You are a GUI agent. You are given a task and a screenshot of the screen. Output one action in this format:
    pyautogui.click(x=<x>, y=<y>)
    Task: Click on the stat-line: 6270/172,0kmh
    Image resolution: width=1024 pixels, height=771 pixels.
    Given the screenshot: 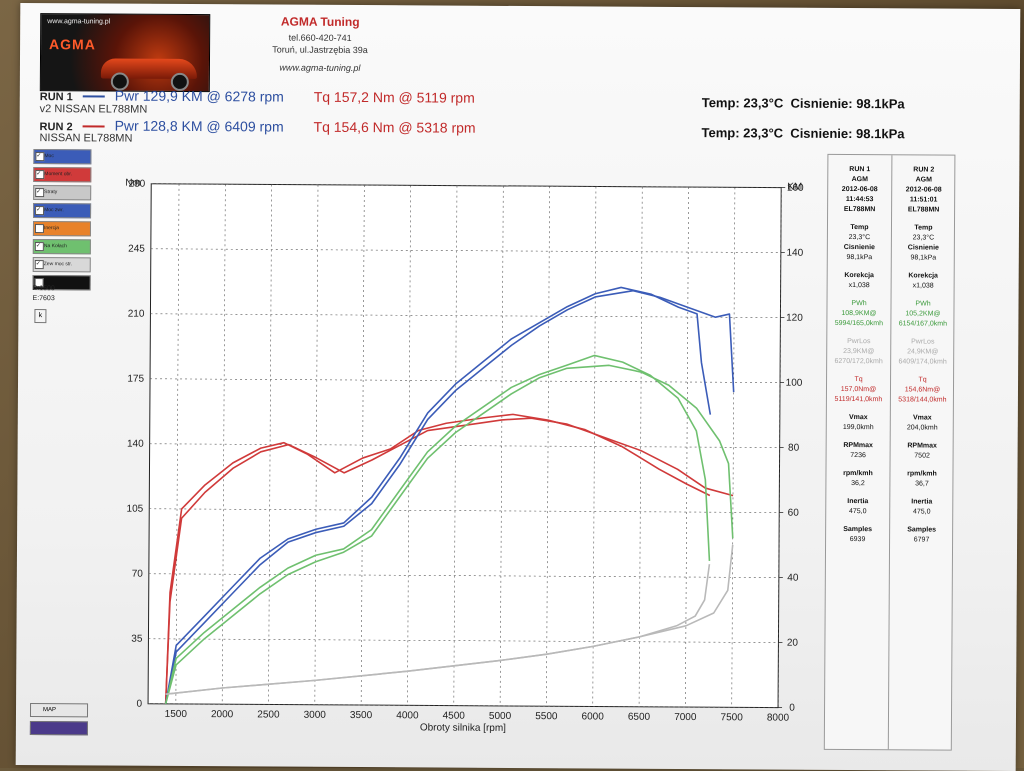 What is the action you would take?
    pyautogui.click(x=858, y=362)
    